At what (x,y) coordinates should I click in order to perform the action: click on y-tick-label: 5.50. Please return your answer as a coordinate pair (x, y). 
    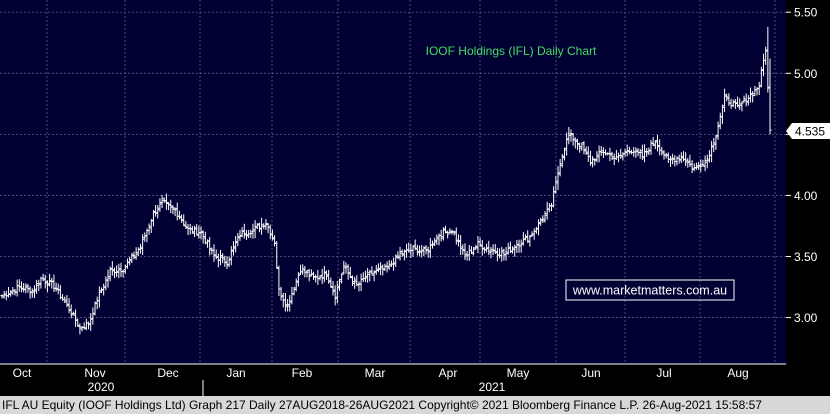
    Looking at the image, I should click on (806, 13).